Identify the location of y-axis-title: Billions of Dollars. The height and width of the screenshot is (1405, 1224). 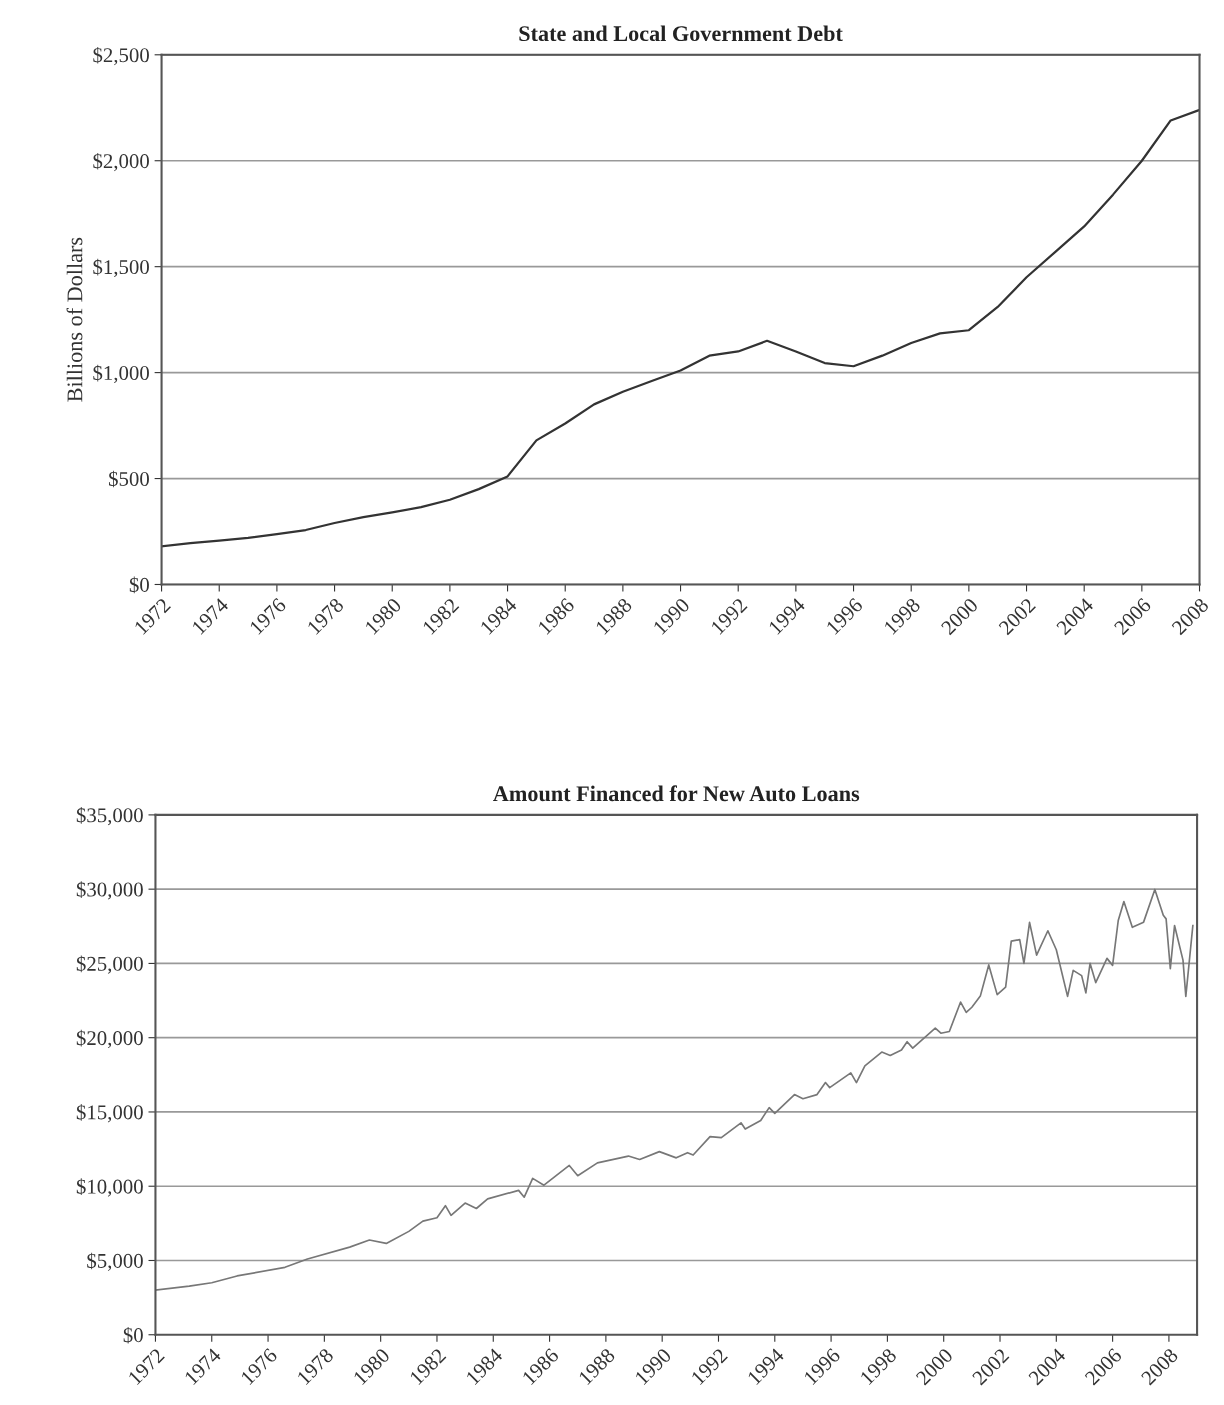
(74, 319).